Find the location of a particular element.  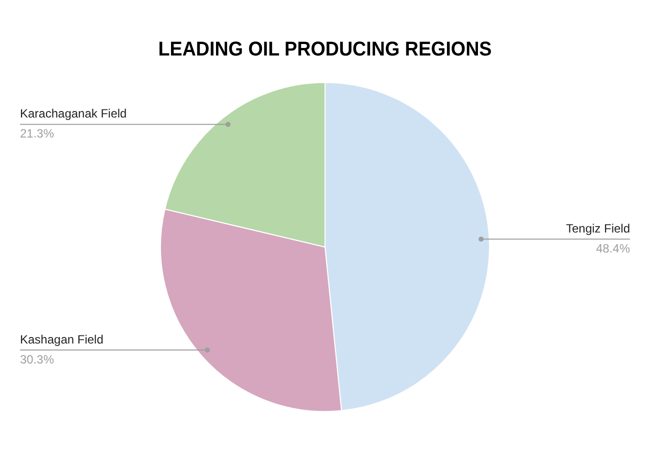

data-label: 48.4% is located at coordinates (613, 248).